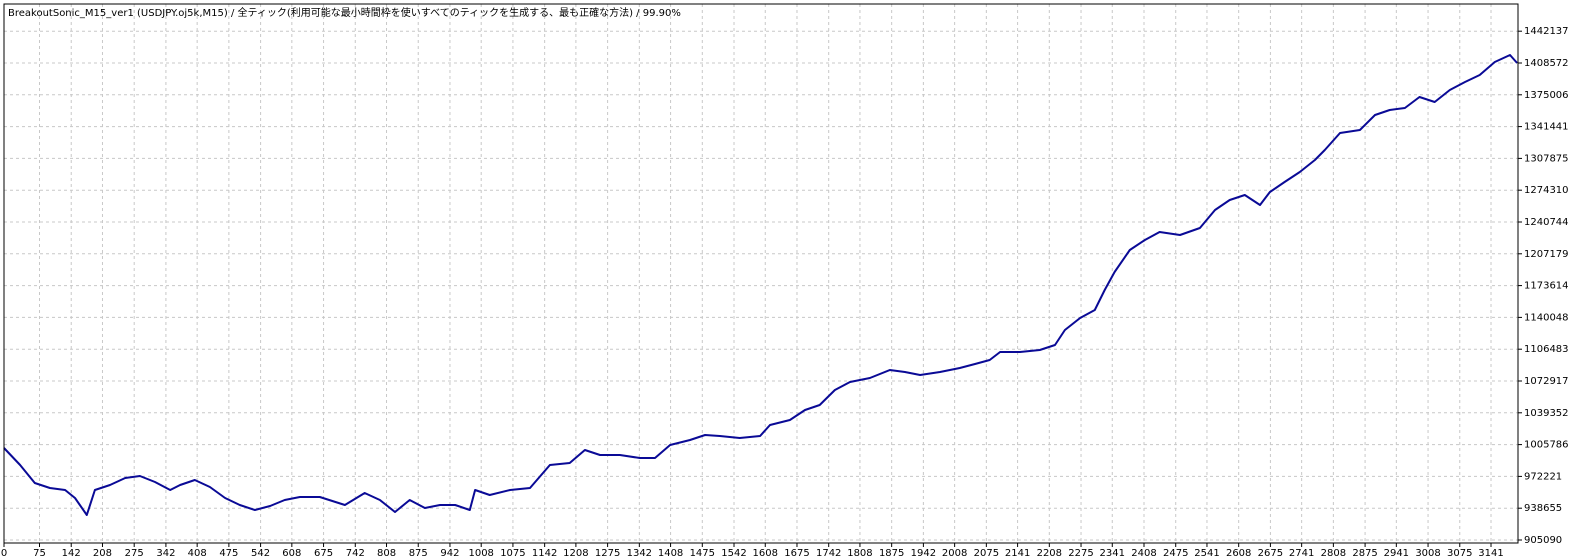 The image size is (1576, 560). I want to click on x-tick-label: 1542, so click(733, 553).